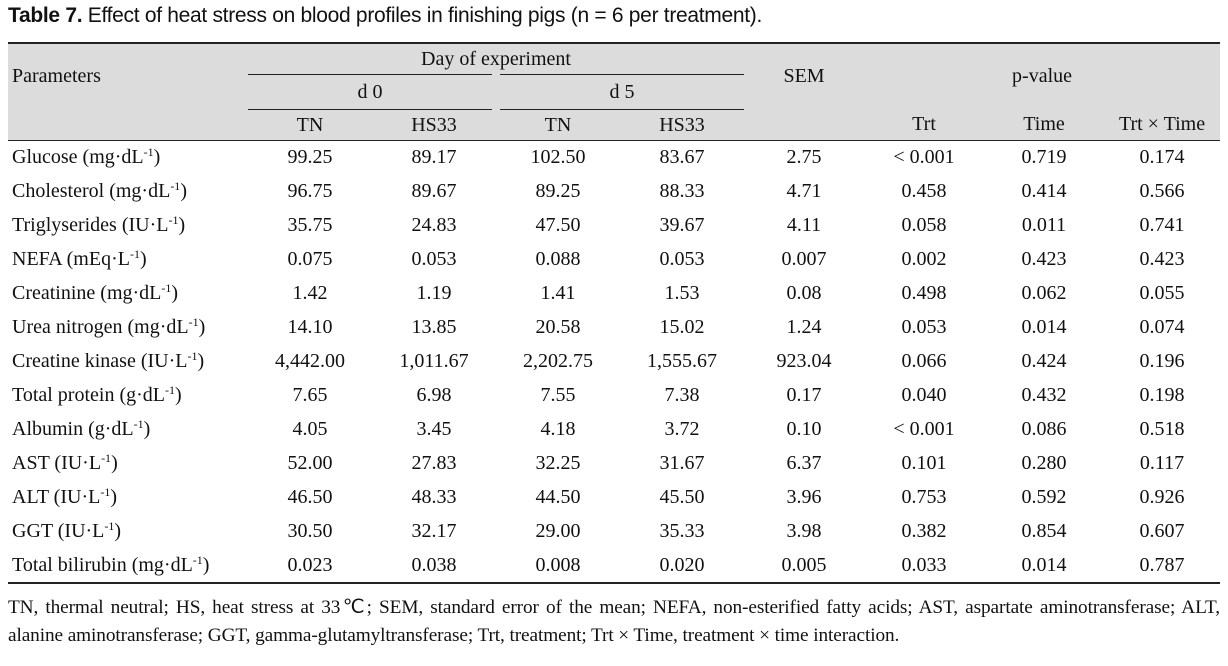  I want to click on p-trt-value: 0.498, so click(924, 293).